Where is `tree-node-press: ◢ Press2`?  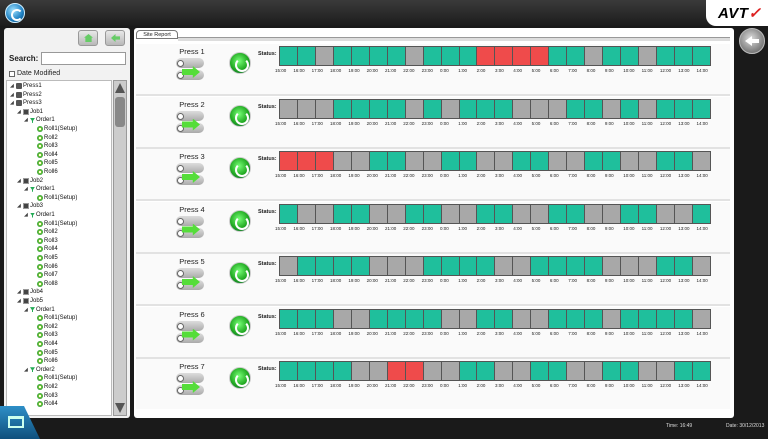 tree-node-press: ◢ Press2 is located at coordinates (26, 95).